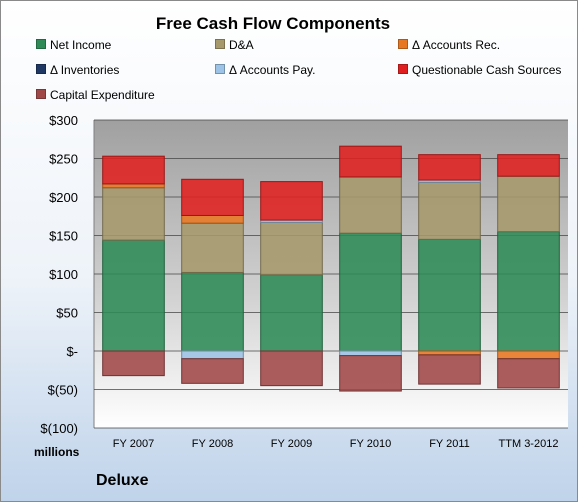 This screenshot has width=578, height=502. What do you see at coordinates (85, 70) in the screenshot?
I see `legend-label: Δ Inventories` at bounding box center [85, 70].